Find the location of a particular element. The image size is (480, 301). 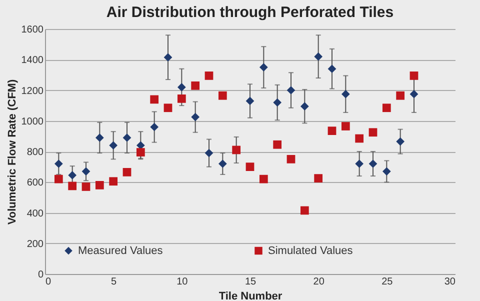

x-tick-label: 15 is located at coordinates (250, 282).